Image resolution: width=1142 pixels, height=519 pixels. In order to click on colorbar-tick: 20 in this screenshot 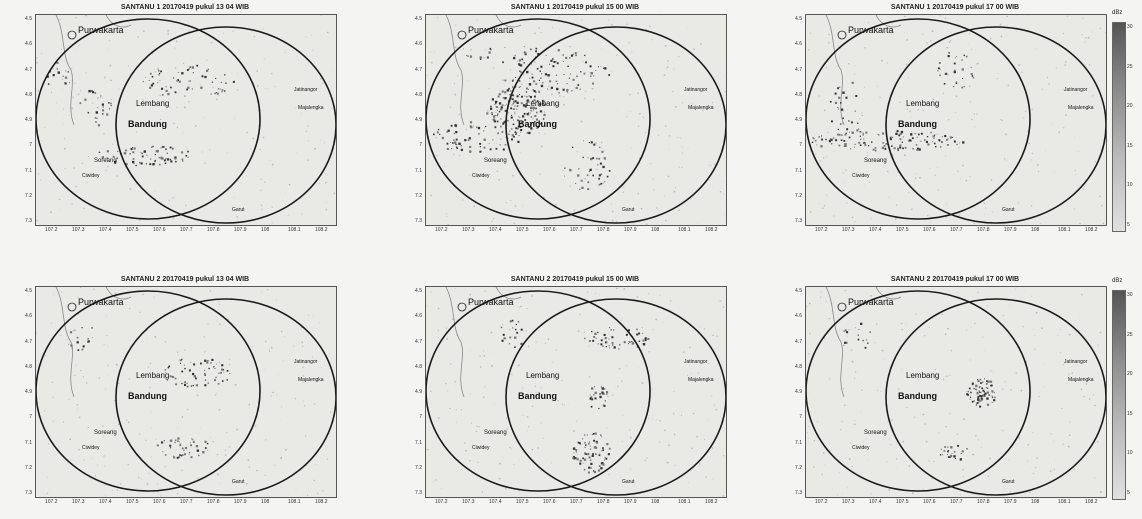, I will do `click(1130, 106)`.